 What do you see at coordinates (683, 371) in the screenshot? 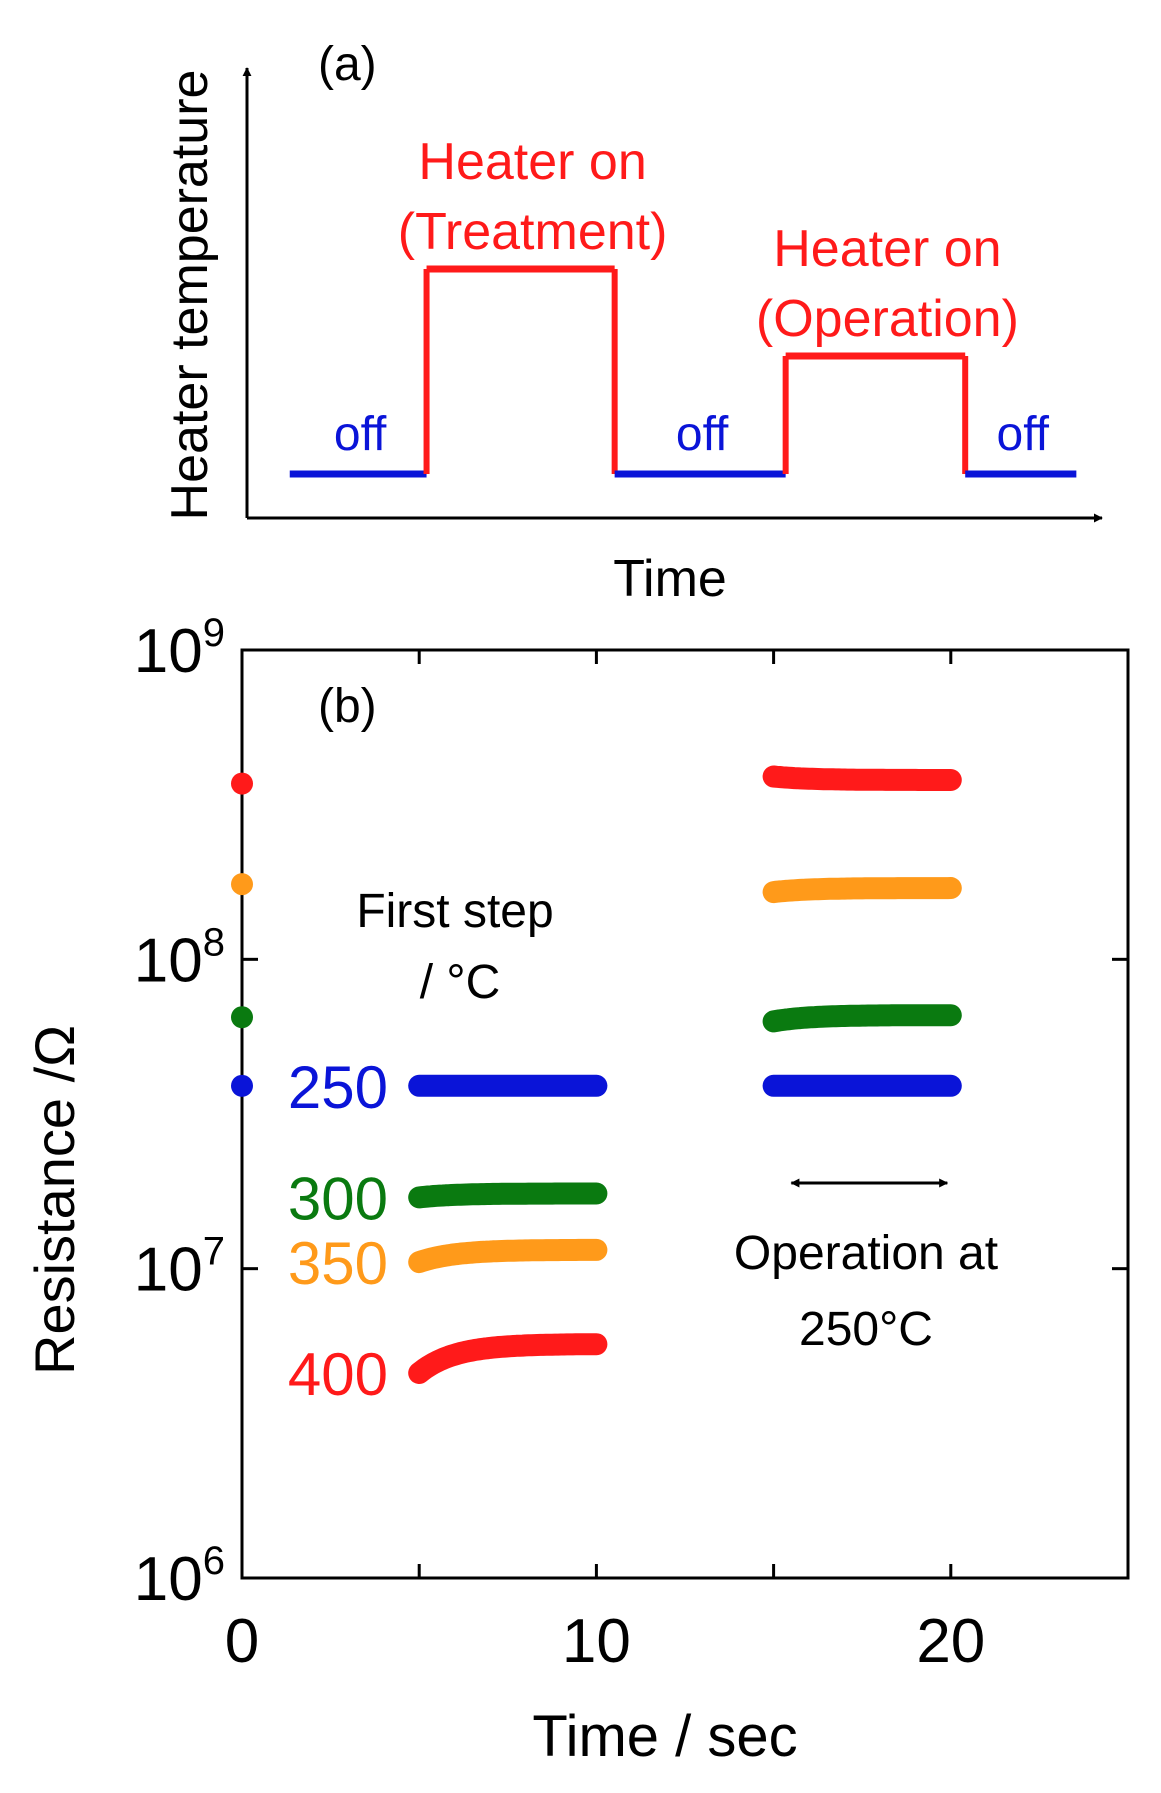
I see `panel-a-heater-profile` at bounding box center [683, 371].